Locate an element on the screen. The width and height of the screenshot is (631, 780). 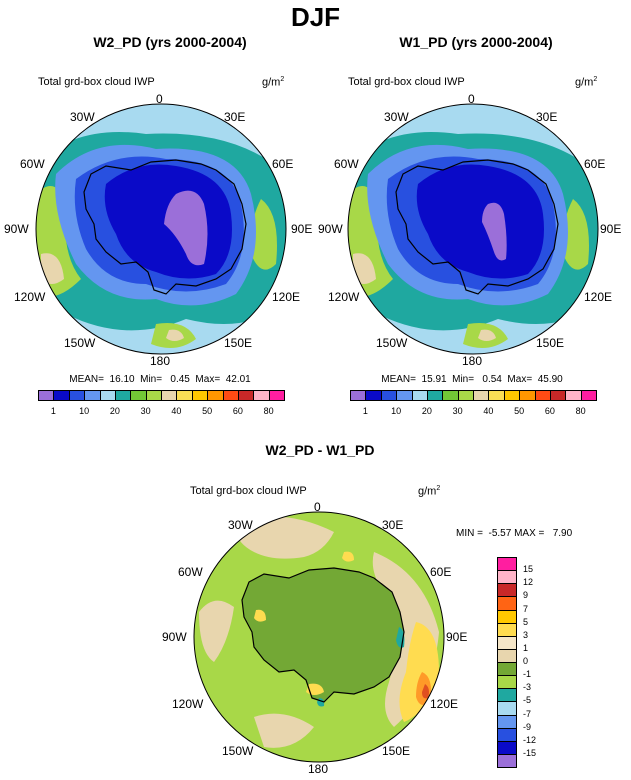
panel2-units: g/m2 is located at coordinates (586, 82).